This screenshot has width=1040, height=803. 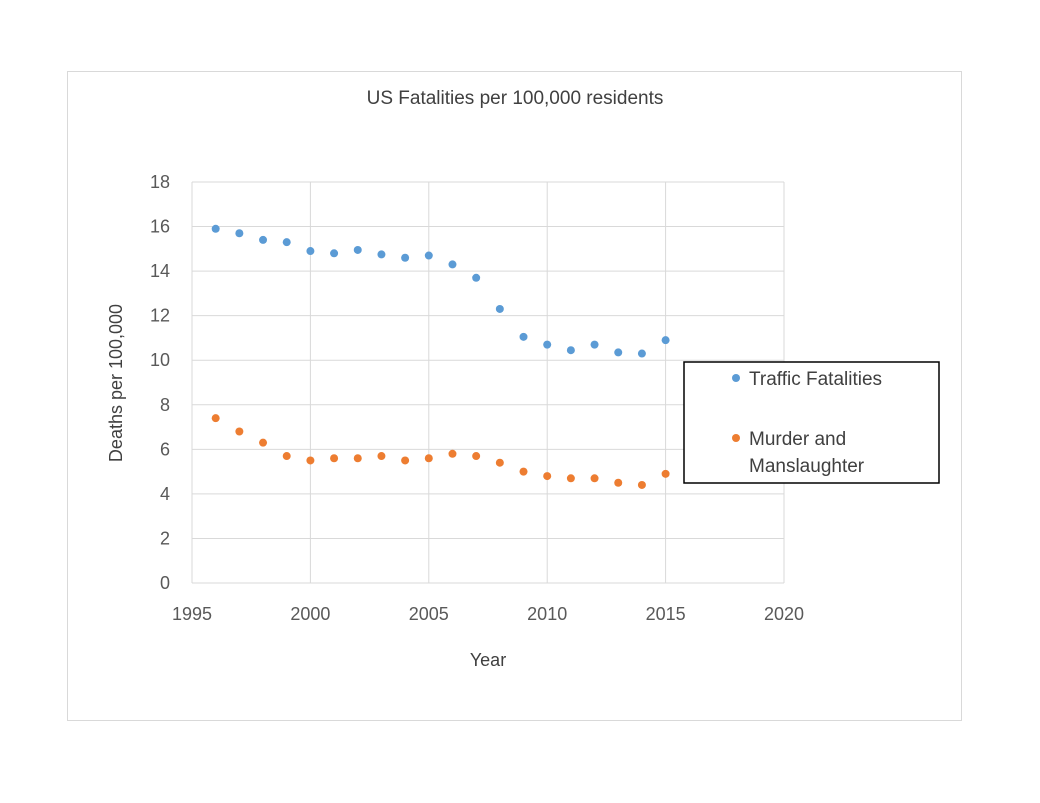 I want to click on y-tick-label: 0, so click(x=165, y=583).